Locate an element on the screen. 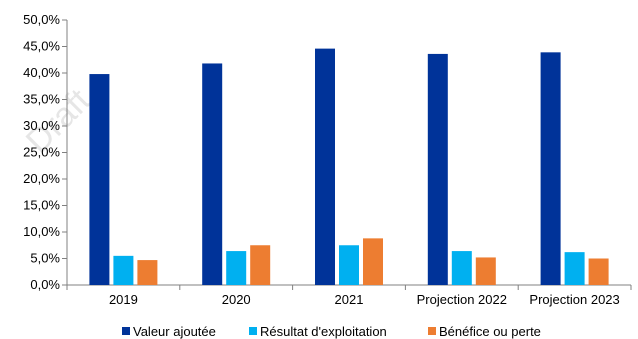  x-tick-label: 2020 is located at coordinates (236, 299).